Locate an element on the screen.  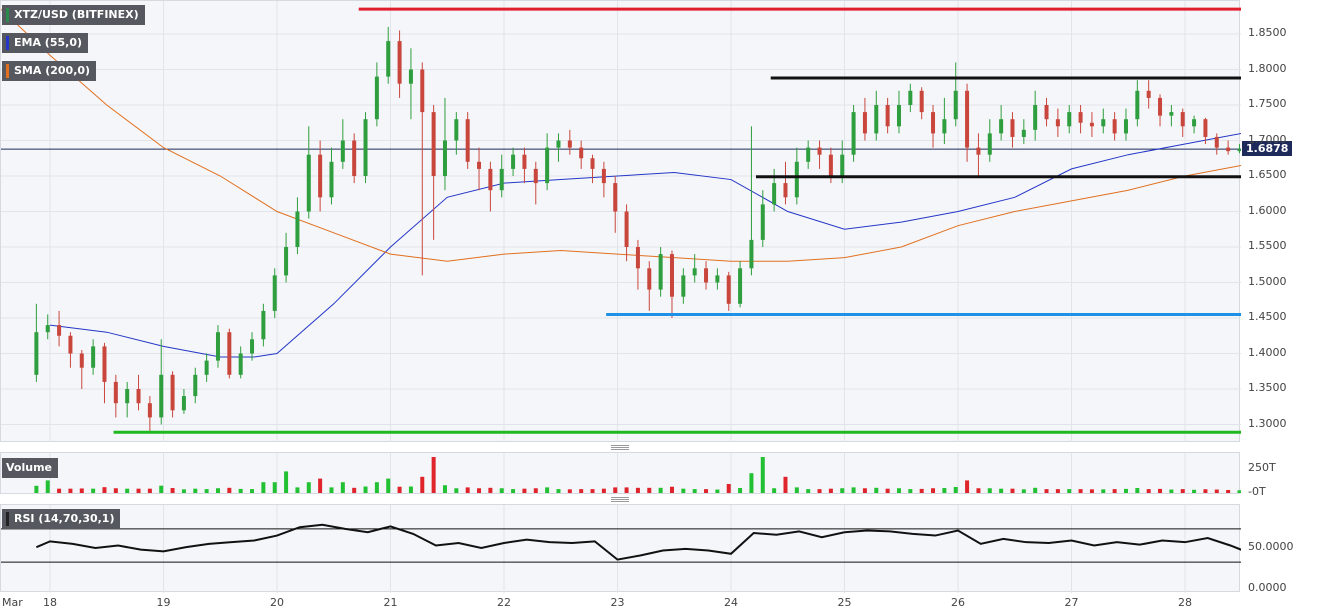
rsi-badge: RSI (14,70,30,1) is located at coordinates (61, 519).